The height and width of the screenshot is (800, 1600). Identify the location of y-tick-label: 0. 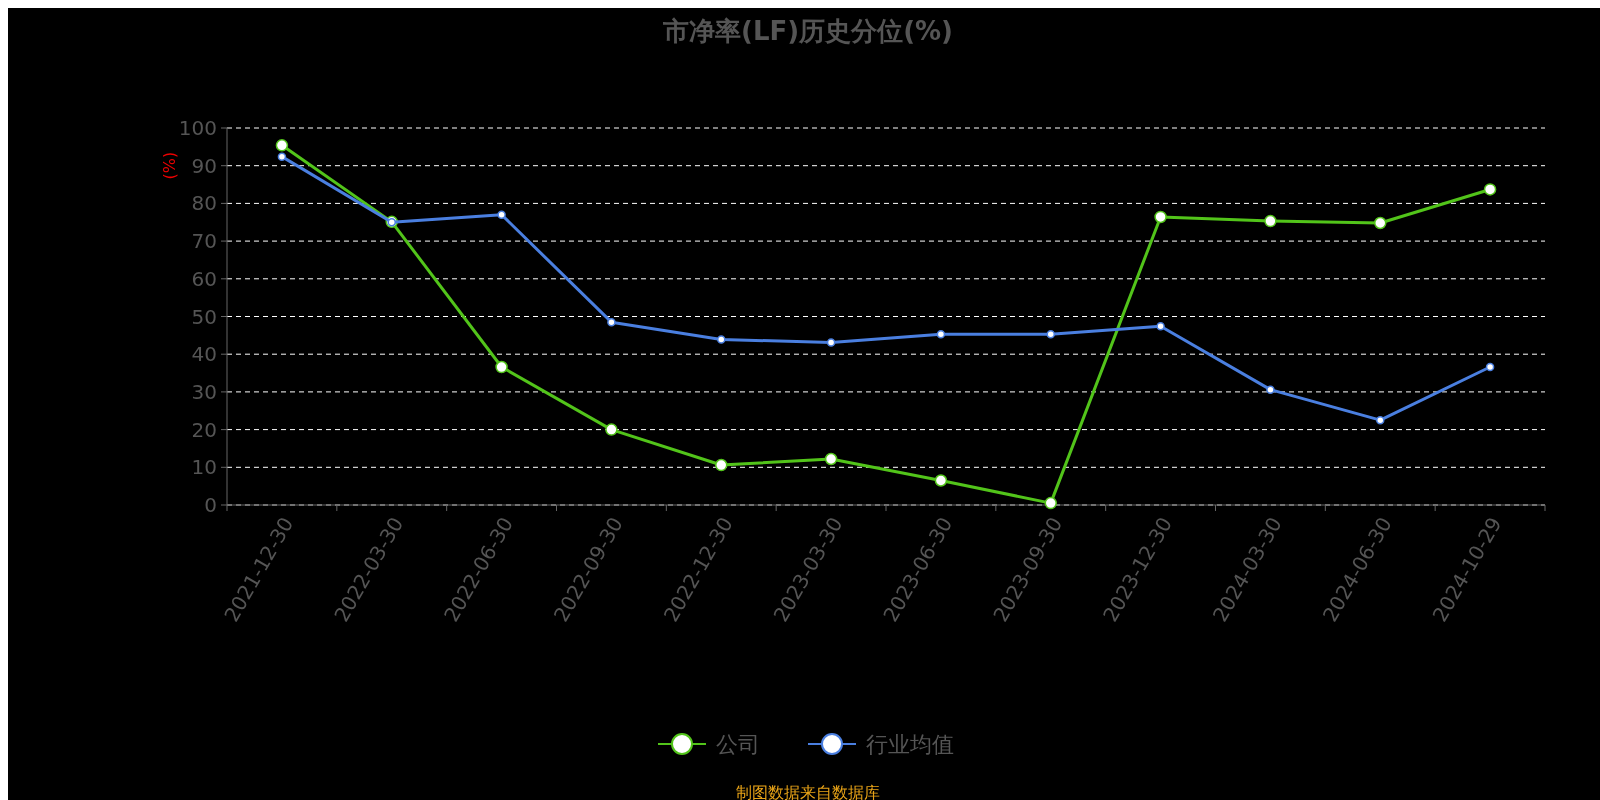
(210, 505).